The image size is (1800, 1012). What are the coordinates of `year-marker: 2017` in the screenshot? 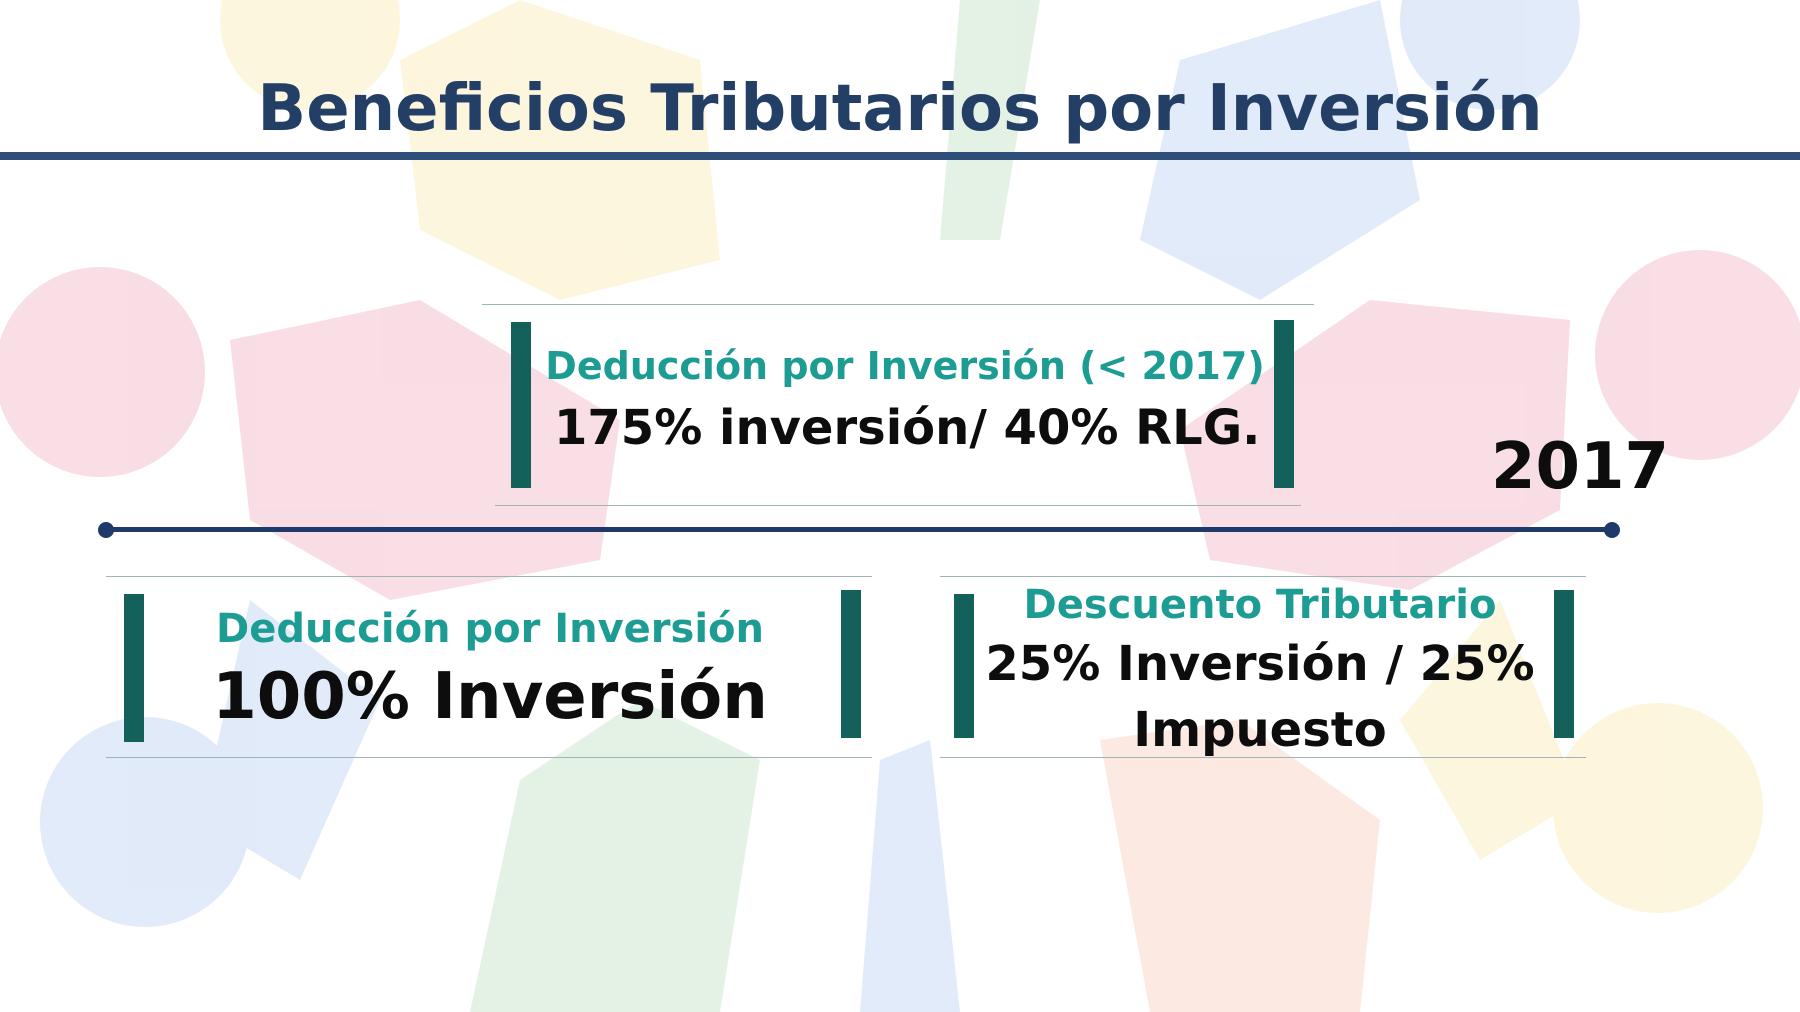 It's located at (1580, 467).